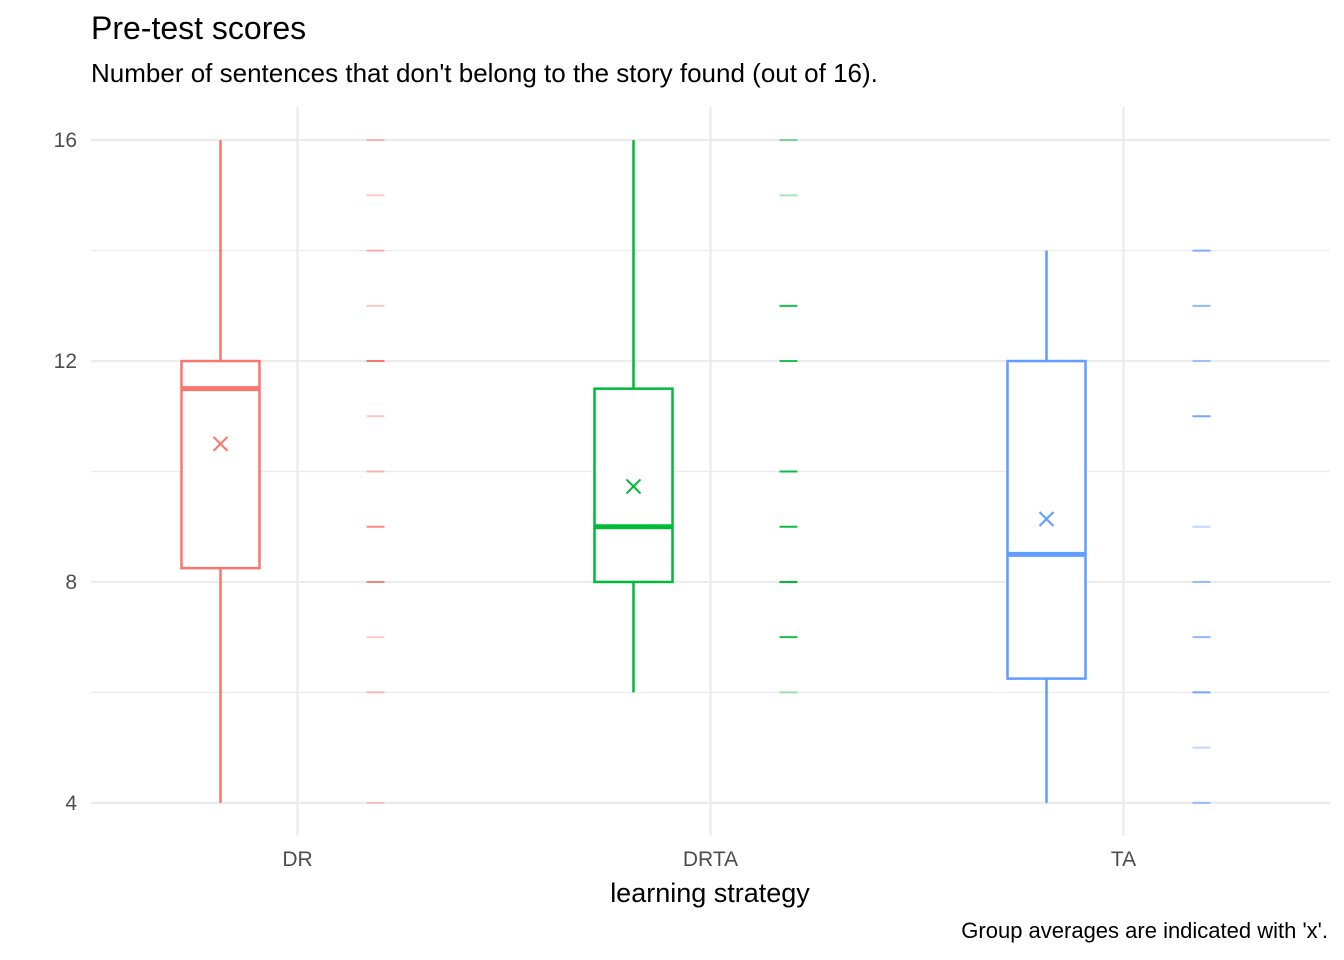  What do you see at coordinates (71, 803) in the screenshot?
I see `y-tick-label: 4` at bounding box center [71, 803].